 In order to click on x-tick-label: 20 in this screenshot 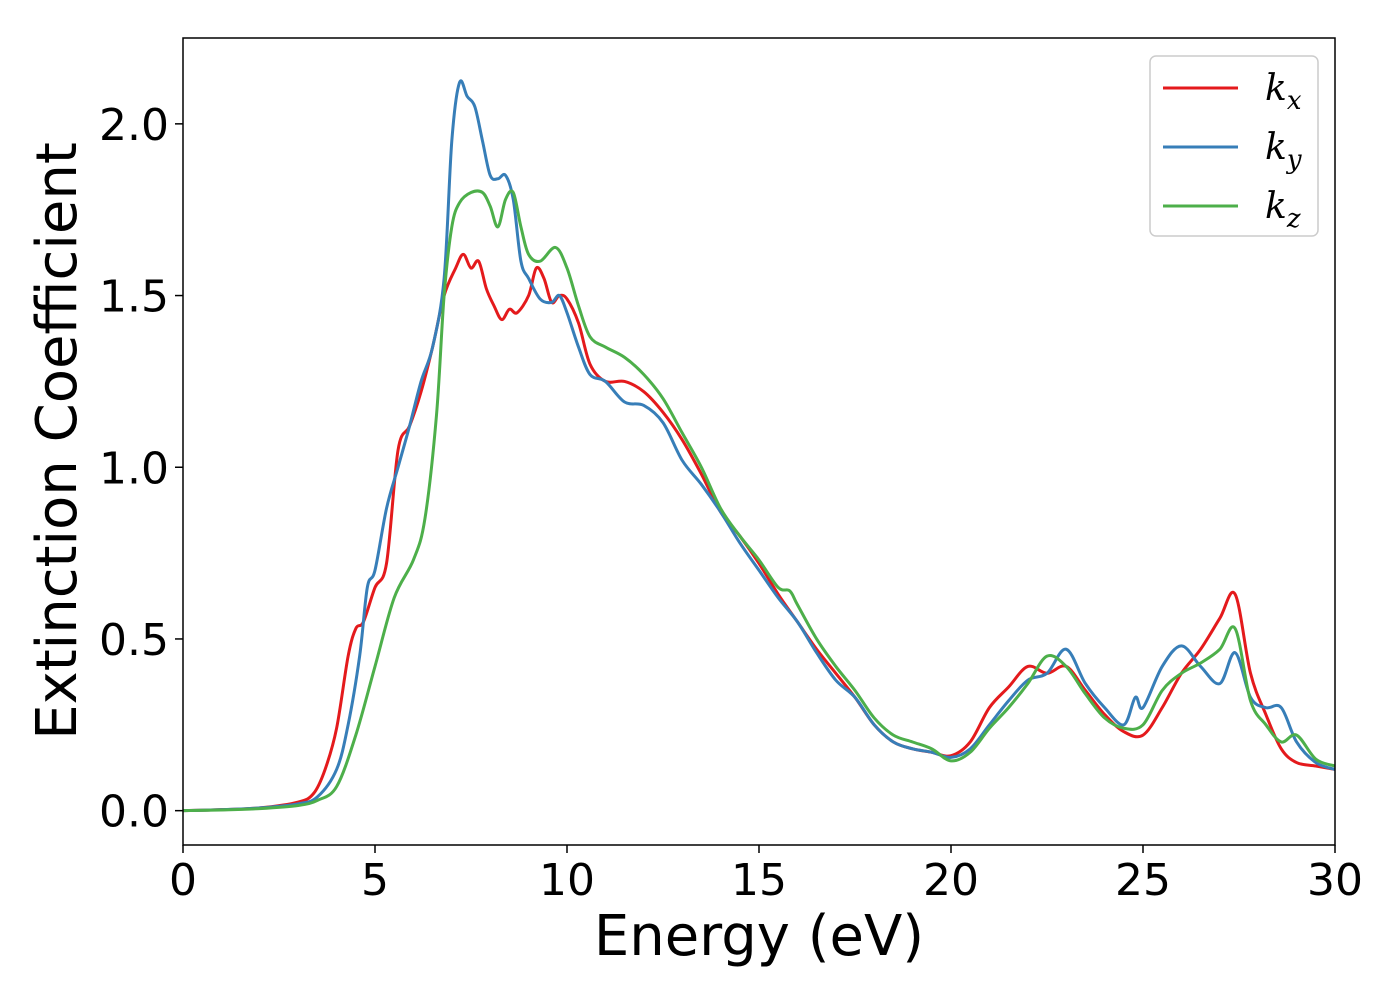, I will do `click(951, 880)`.